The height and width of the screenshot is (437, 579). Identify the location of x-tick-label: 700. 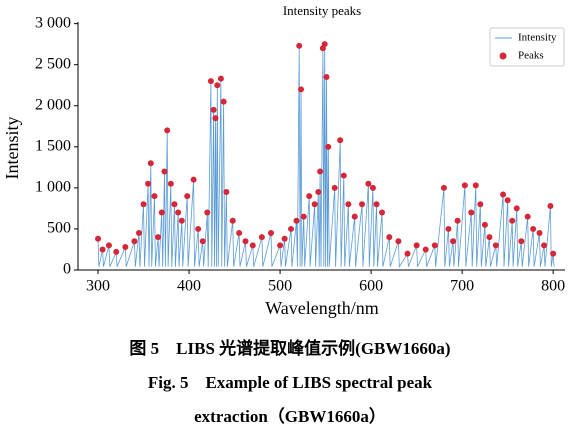
(462, 286).